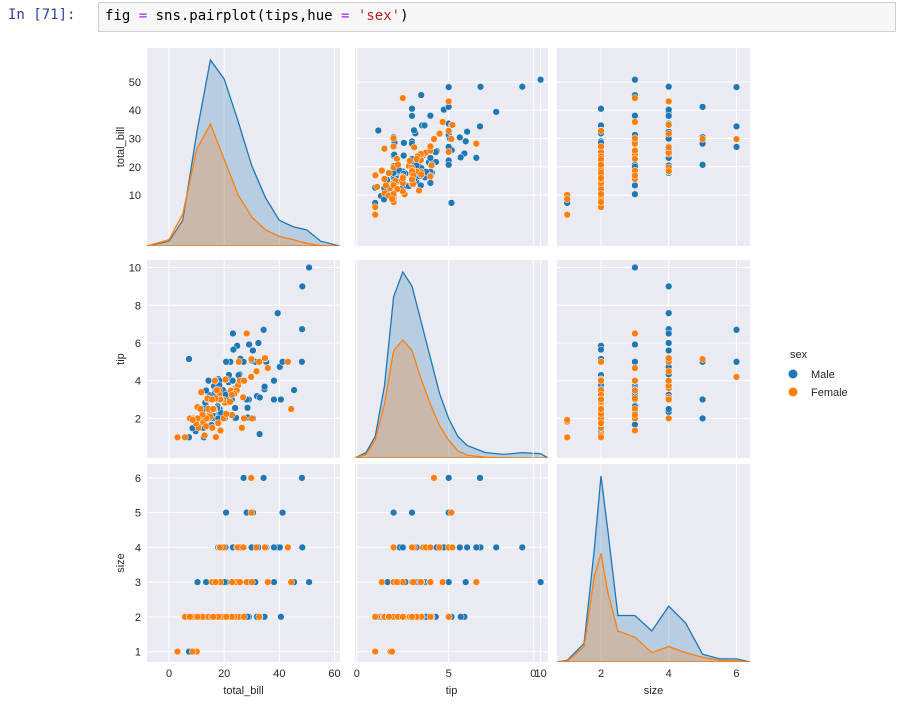  I want to click on y-tick-label: 20, so click(135, 168).